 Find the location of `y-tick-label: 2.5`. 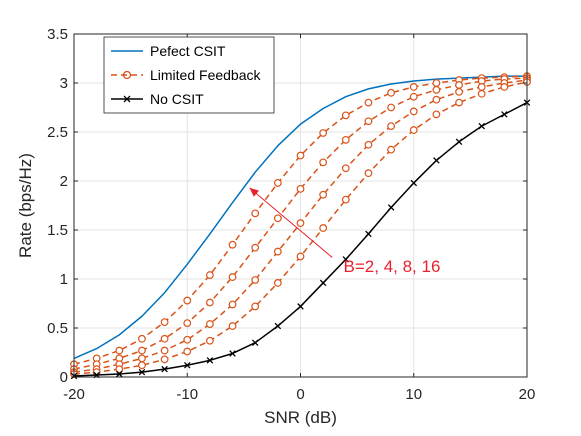

y-tick-label: 2.5 is located at coordinates (57, 132).